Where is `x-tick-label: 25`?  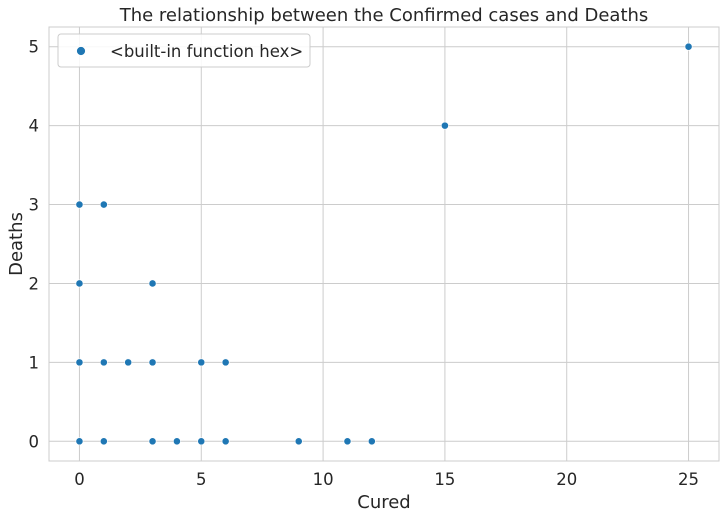 x-tick-label: 25 is located at coordinates (688, 479).